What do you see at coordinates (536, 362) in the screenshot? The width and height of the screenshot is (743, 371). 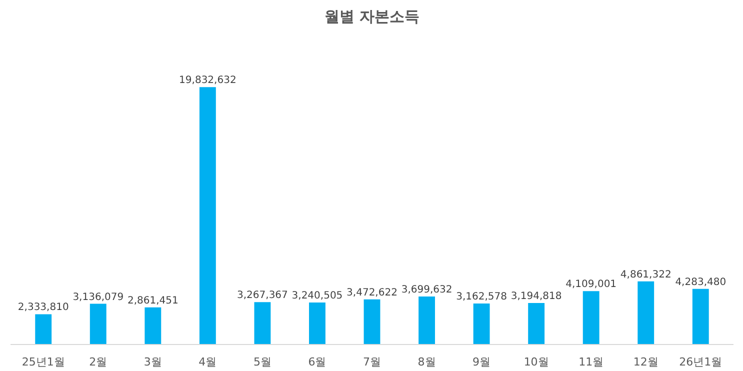 I see `x-tick-label: 10월` at bounding box center [536, 362].